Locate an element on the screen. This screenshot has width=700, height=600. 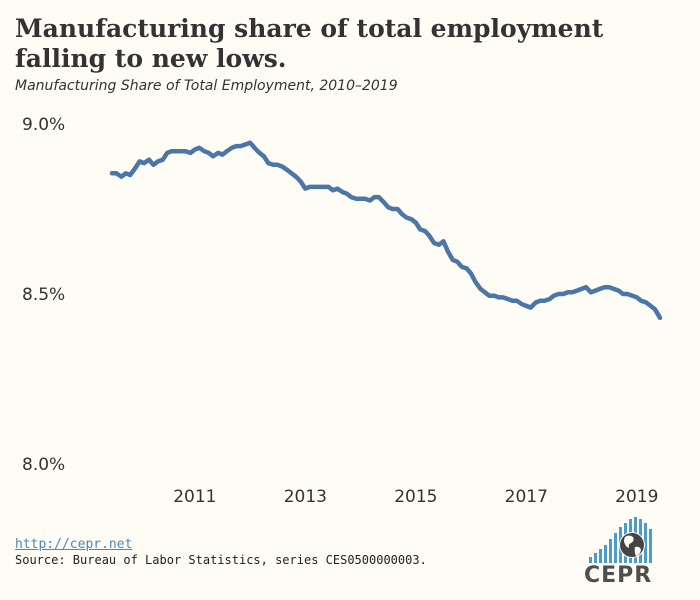
x-axis: 2011 2013 2015 2017 2019 is located at coordinates (415, 497).